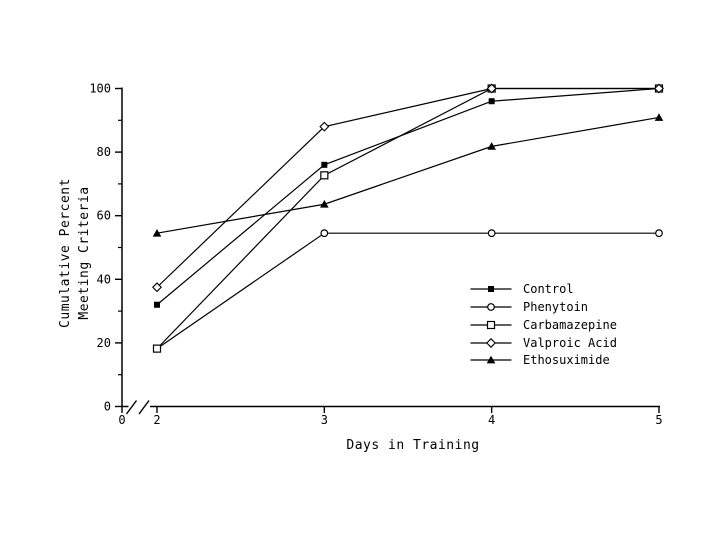 The image size is (719, 539). Describe the element at coordinates (570, 342) in the screenshot. I see `legend-label: Valproic Acid` at that location.